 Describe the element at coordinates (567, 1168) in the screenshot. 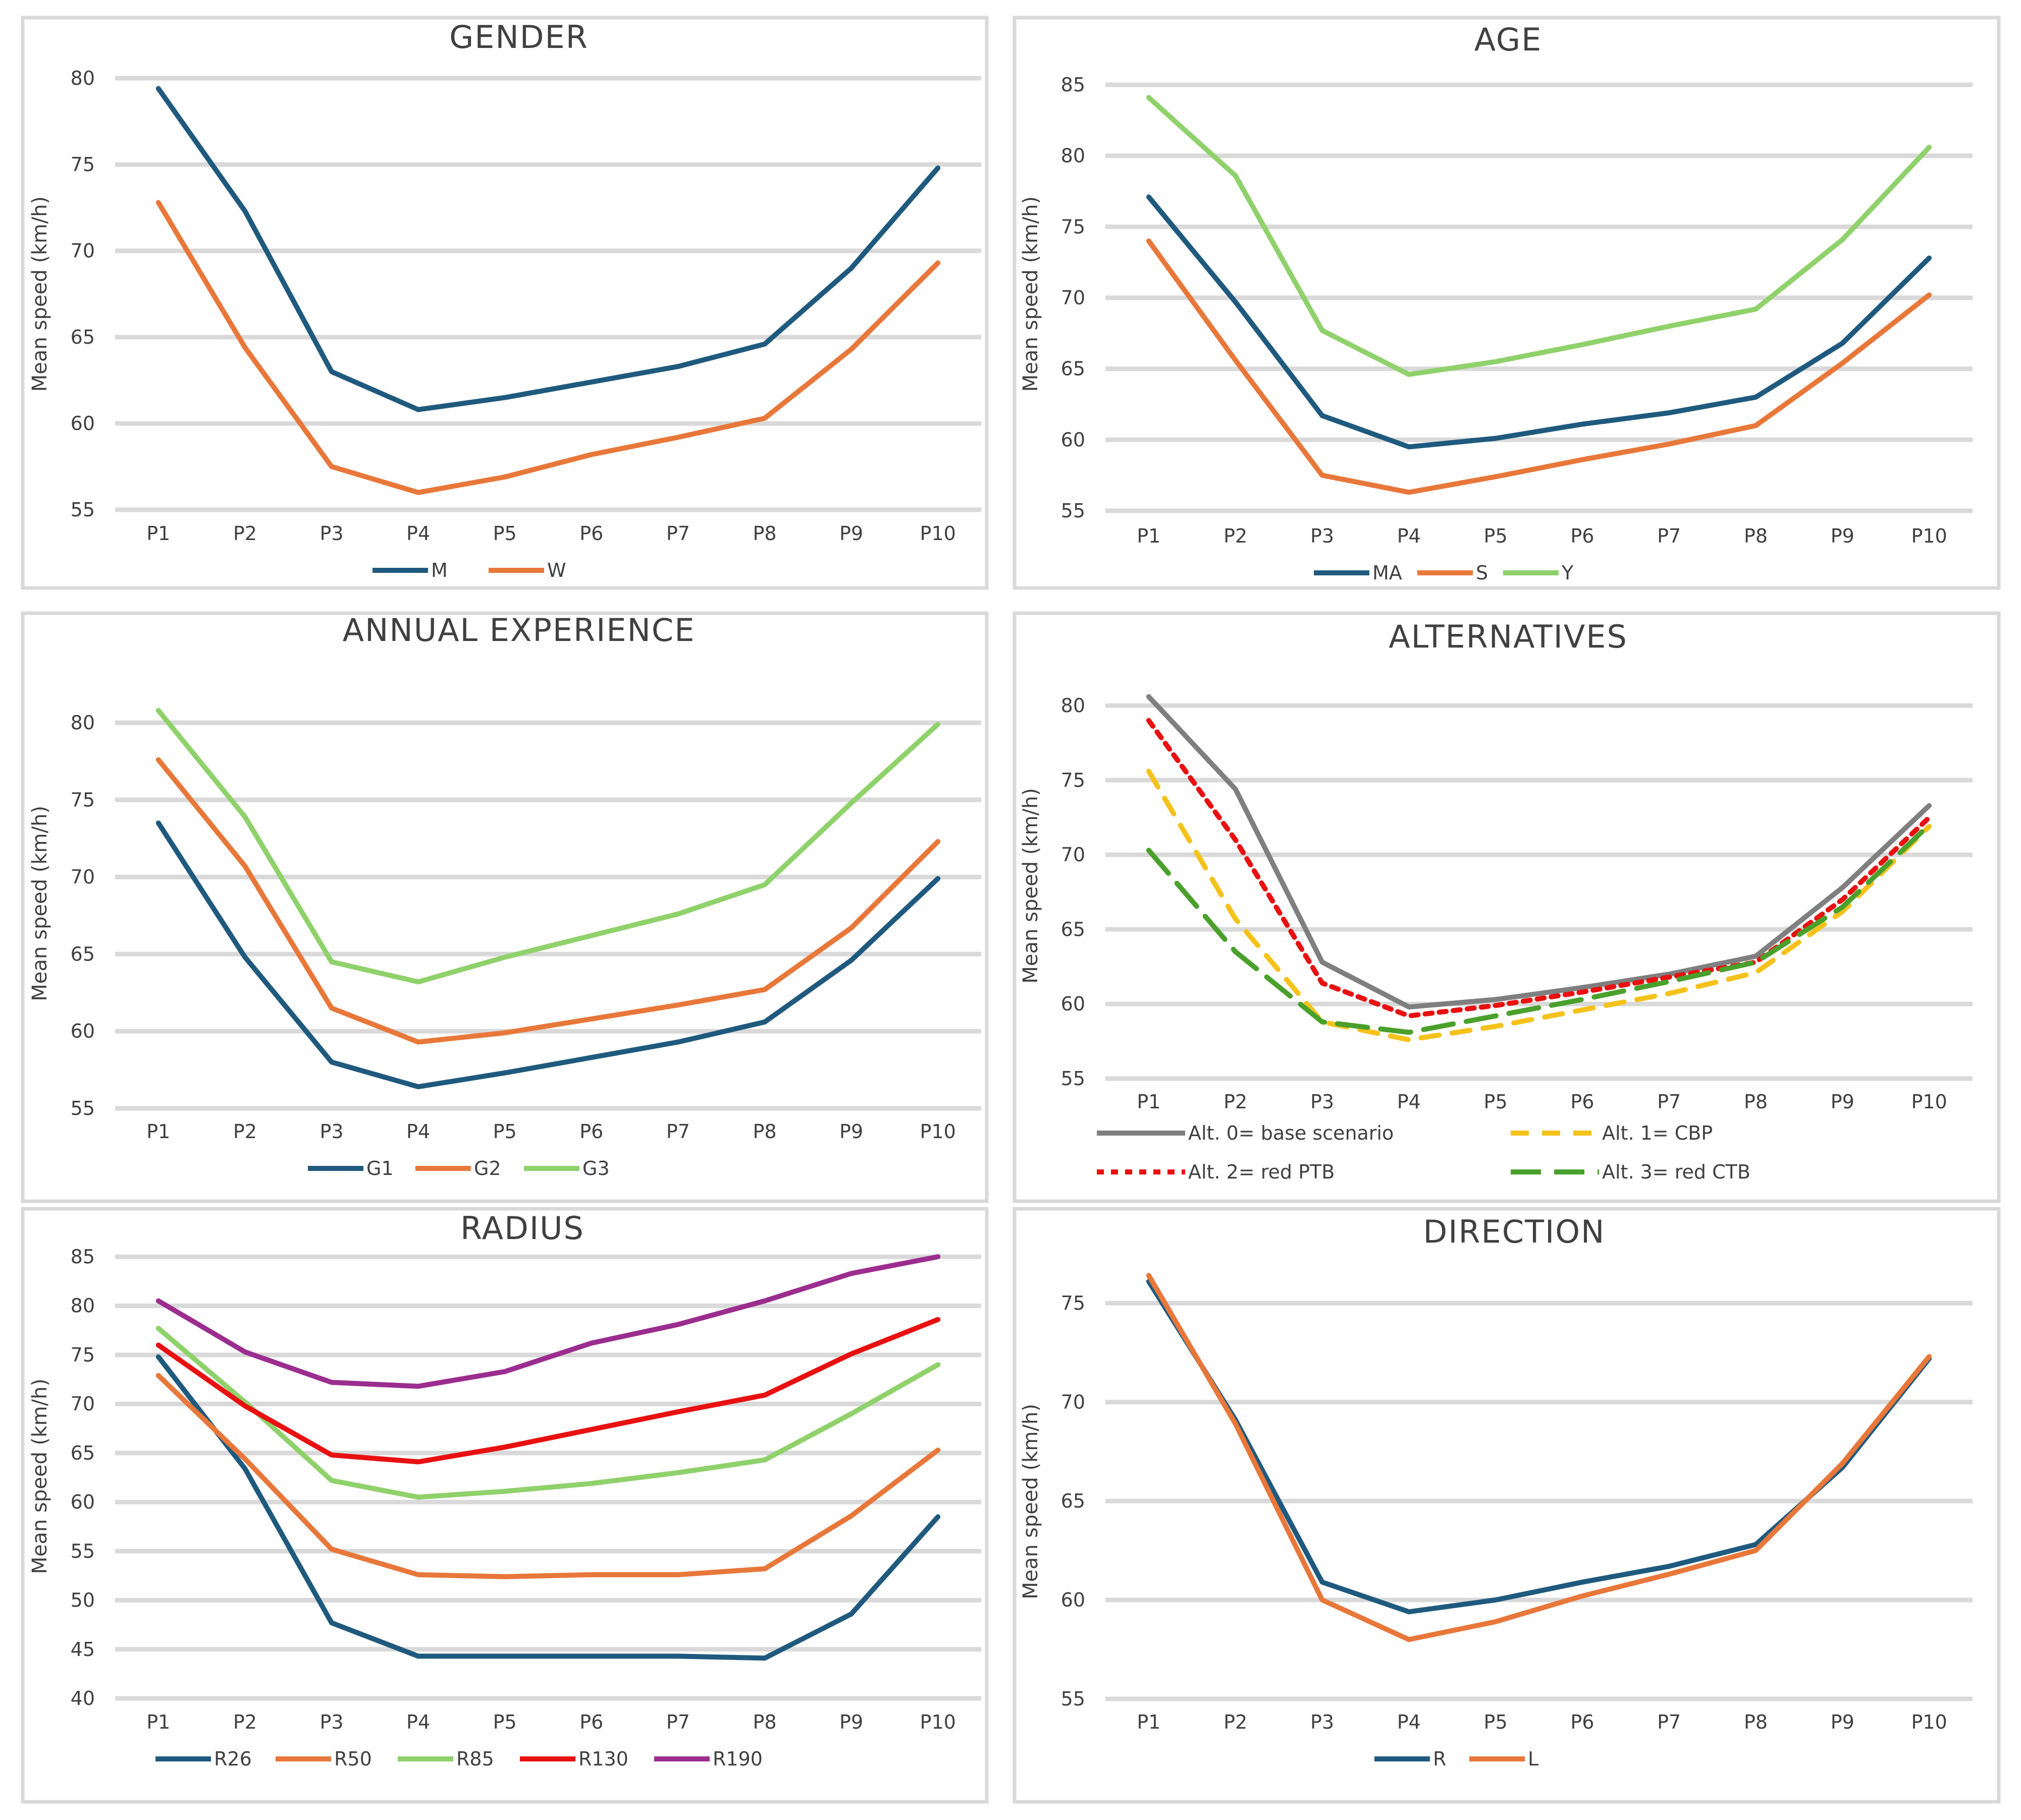

I see `legend-item: G3` at that location.